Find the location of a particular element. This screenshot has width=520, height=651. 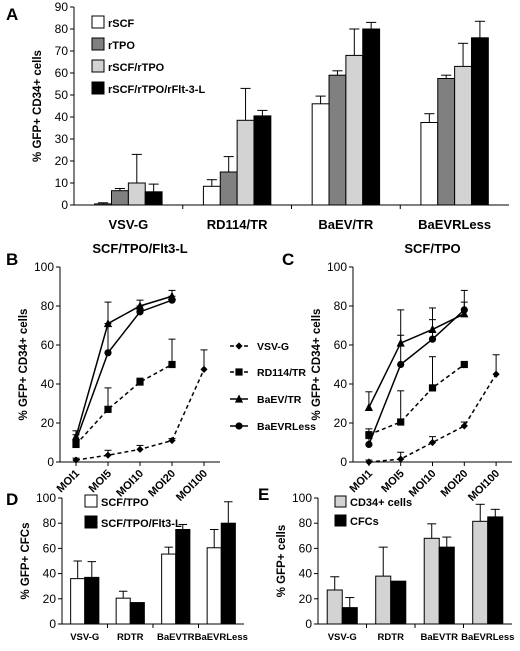

y-tick-label: 50 is located at coordinates (62, 95).